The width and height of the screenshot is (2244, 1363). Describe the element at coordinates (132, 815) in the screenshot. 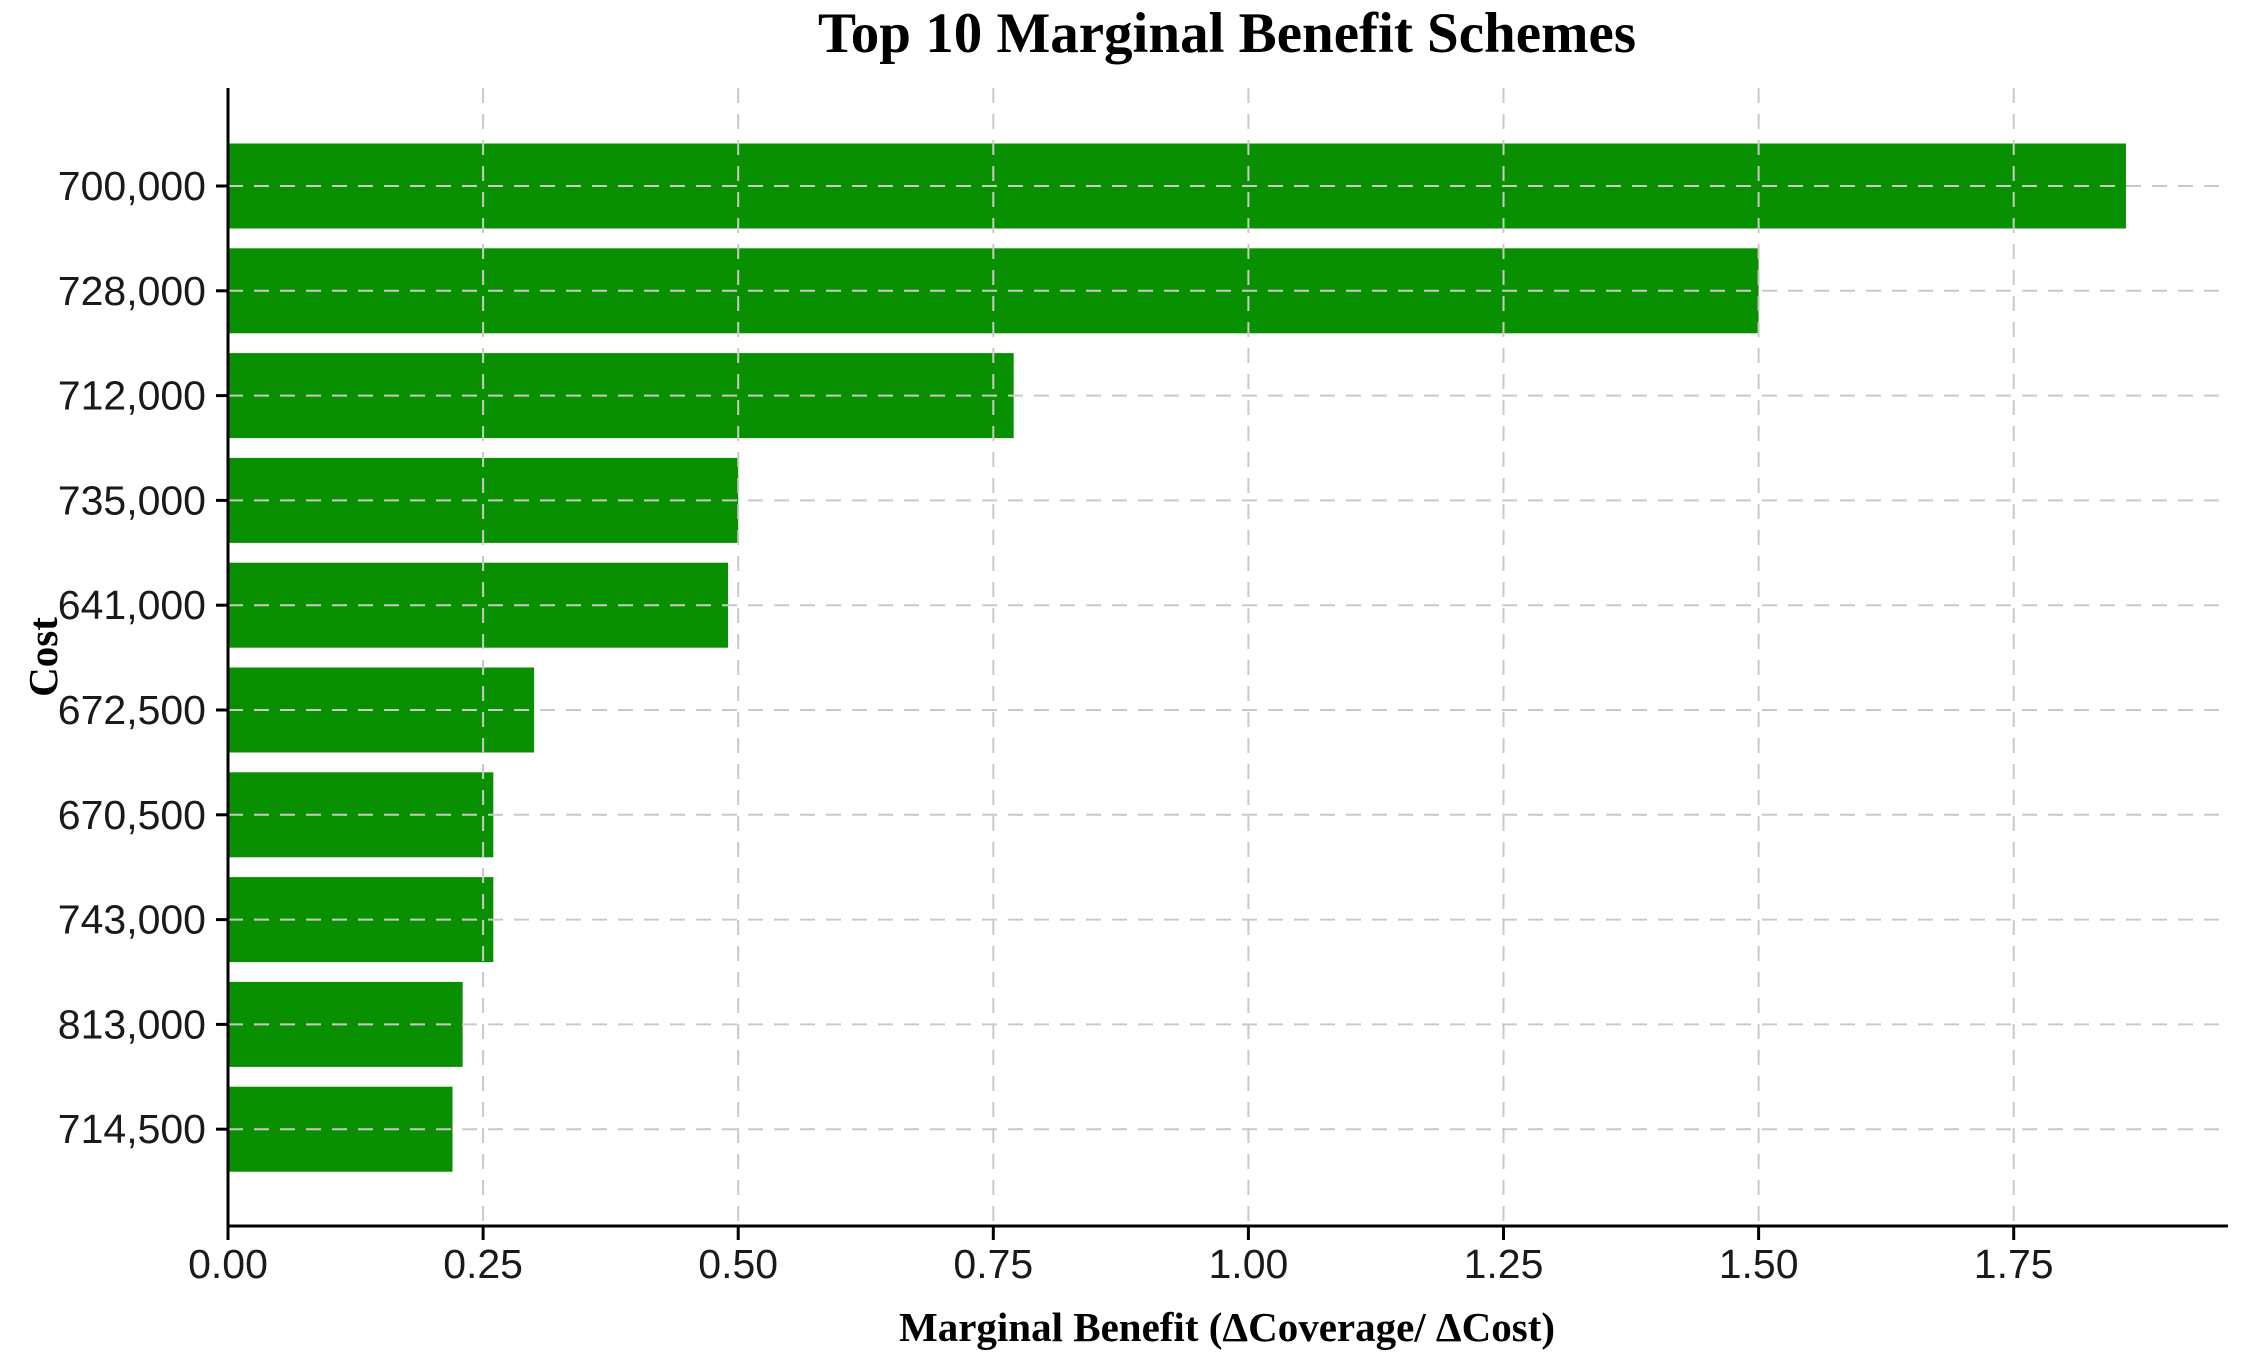

I see `y-tick-label: 670,500` at that location.